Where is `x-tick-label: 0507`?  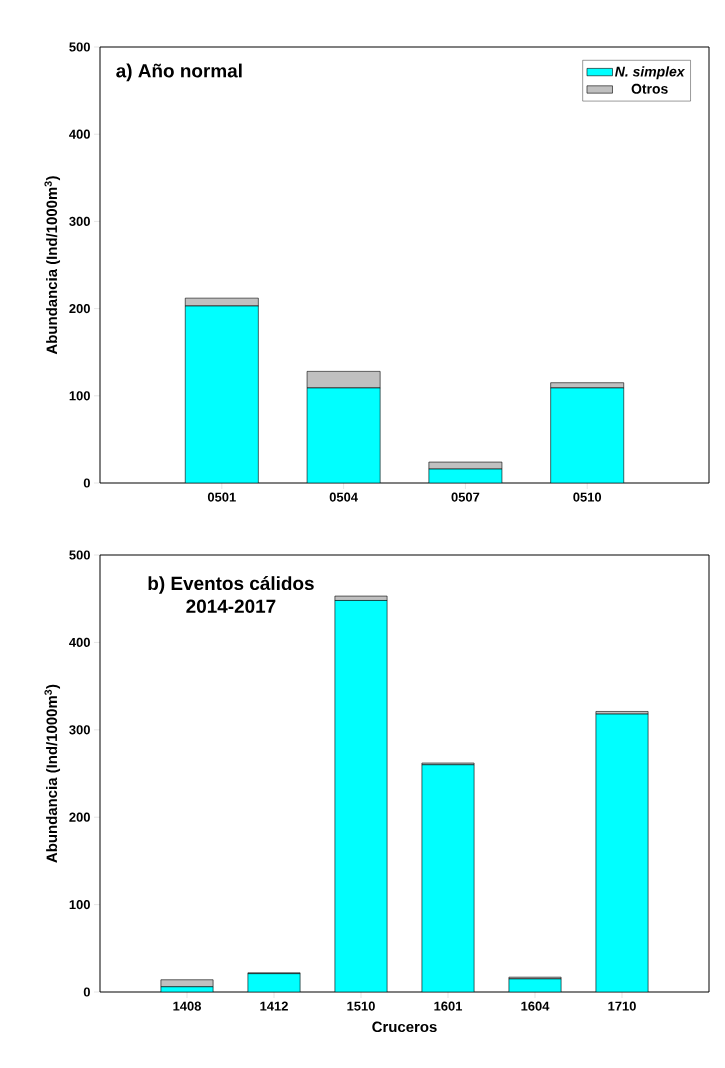 x-tick-label: 0507 is located at coordinates (465, 497).